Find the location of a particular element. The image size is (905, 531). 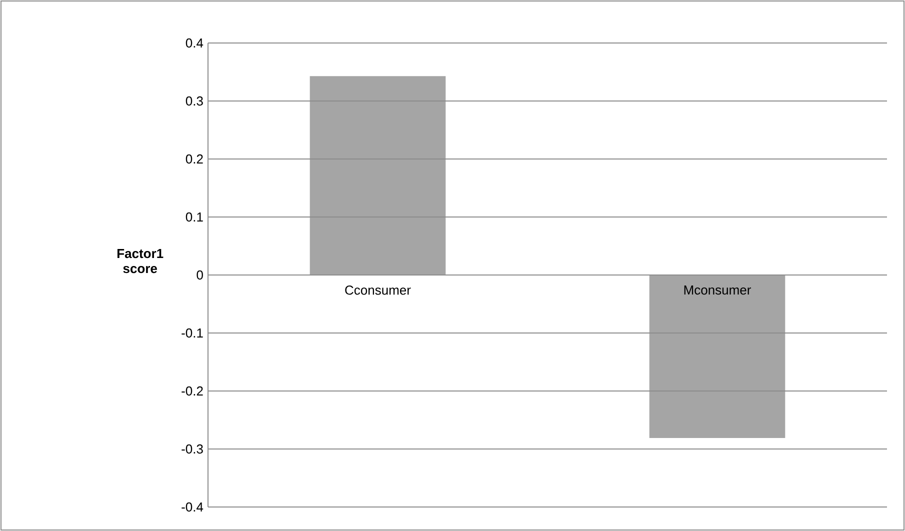

x-tick-label: Mconsumer is located at coordinates (717, 290).